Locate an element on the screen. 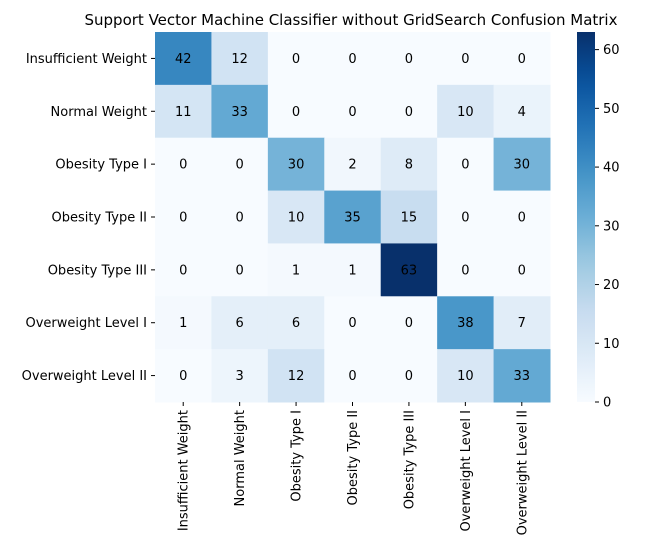 Image resolution: width=656 pixels, height=555 pixels. colorbar-tick-label: 50 is located at coordinates (611, 109).